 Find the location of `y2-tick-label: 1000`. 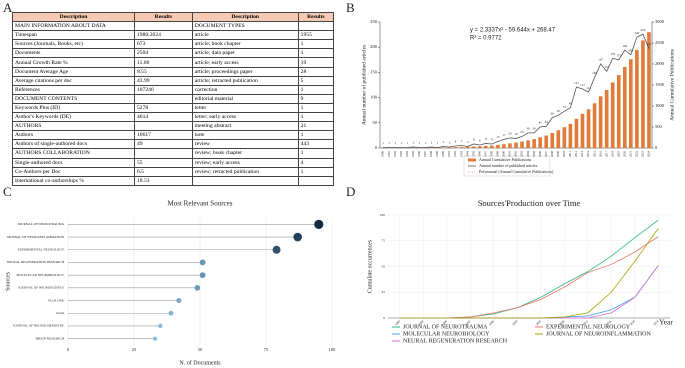

y2-tick-label: 1000 is located at coordinates (660, 105).